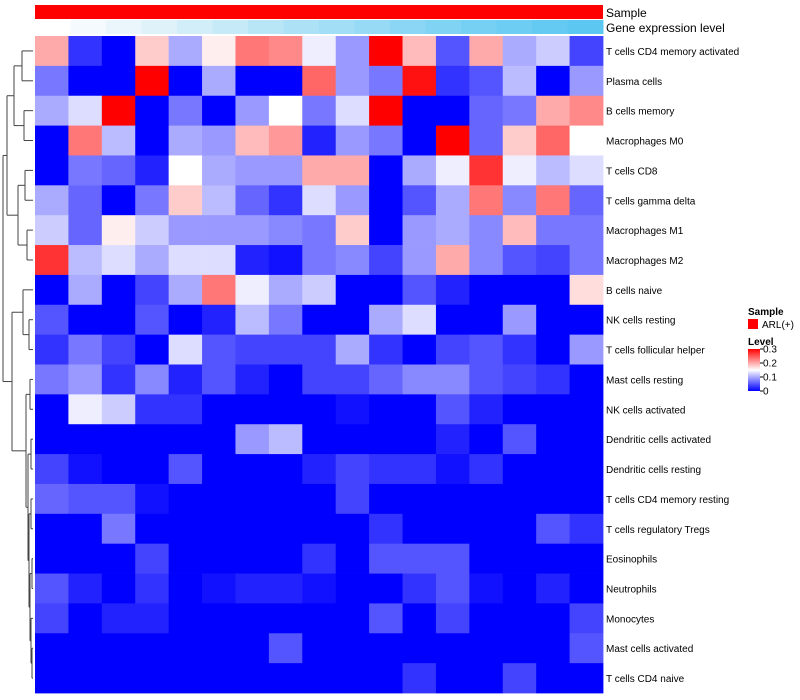  What do you see at coordinates (631, 589) in the screenshot?
I see `row-label: Neutrophils` at bounding box center [631, 589].